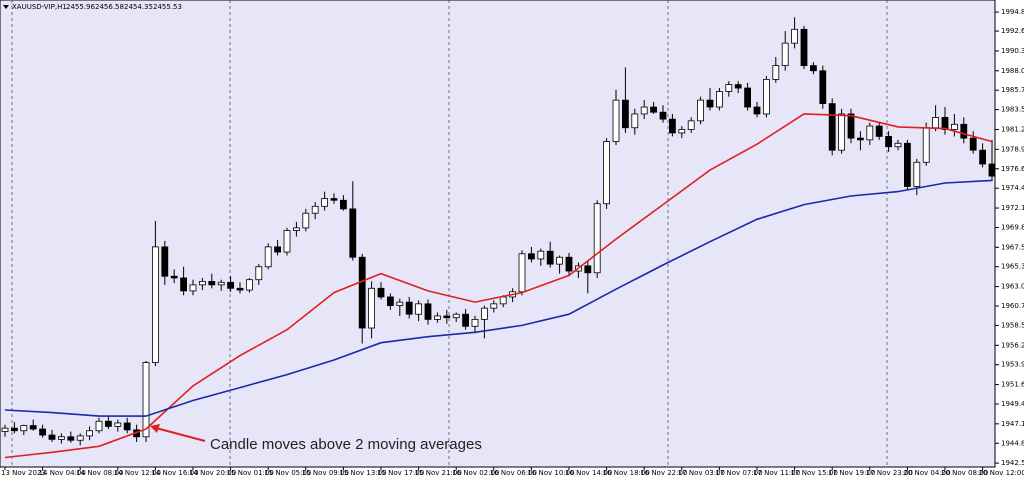  Describe the element at coordinates (1012, 404) in the screenshot. I see `y-tick-label: 1949.40` at that location.